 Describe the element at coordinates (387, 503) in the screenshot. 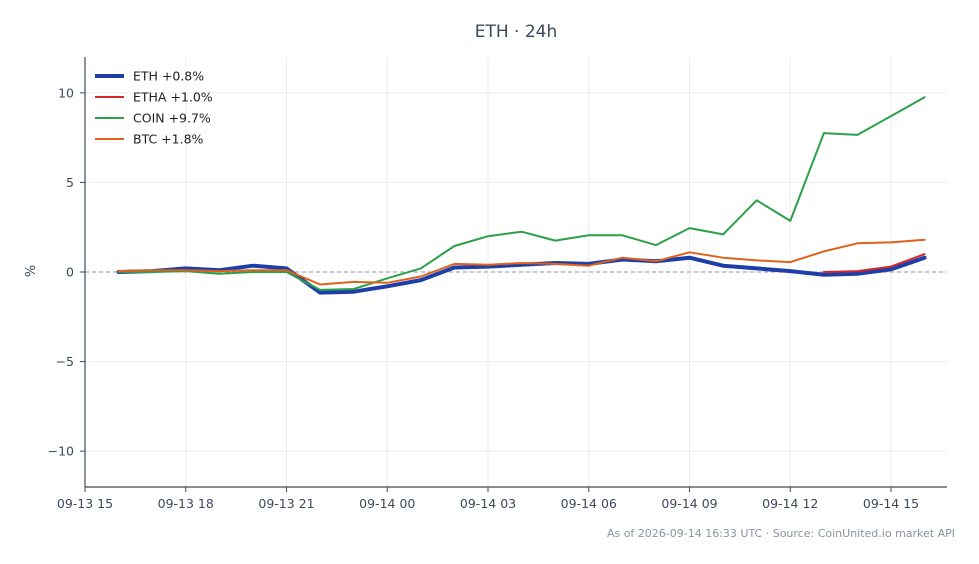

I see `x-tick-label: 09-14 00` at that location.